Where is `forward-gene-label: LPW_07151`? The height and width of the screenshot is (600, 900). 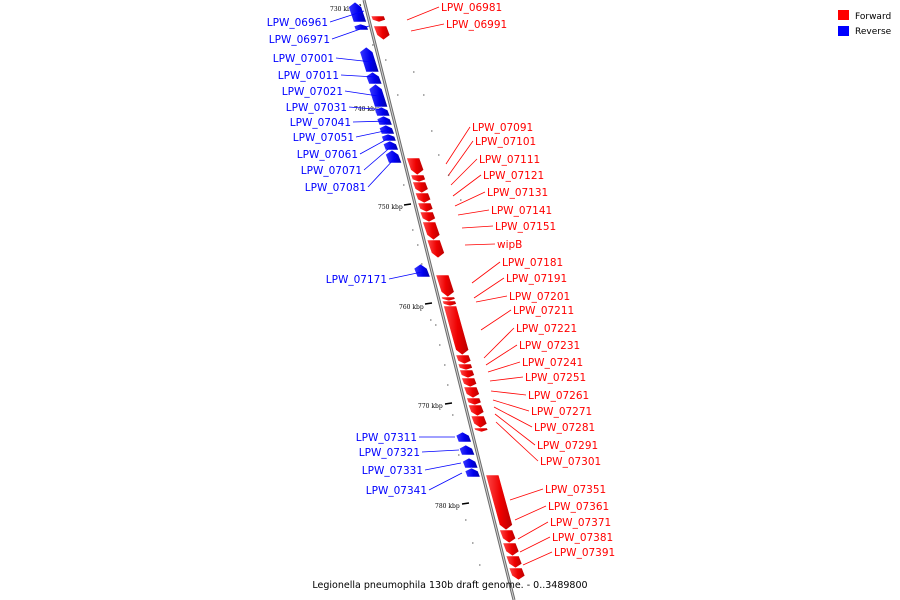 forward-gene-label: LPW_07151 is located at coordinates (525, 227).